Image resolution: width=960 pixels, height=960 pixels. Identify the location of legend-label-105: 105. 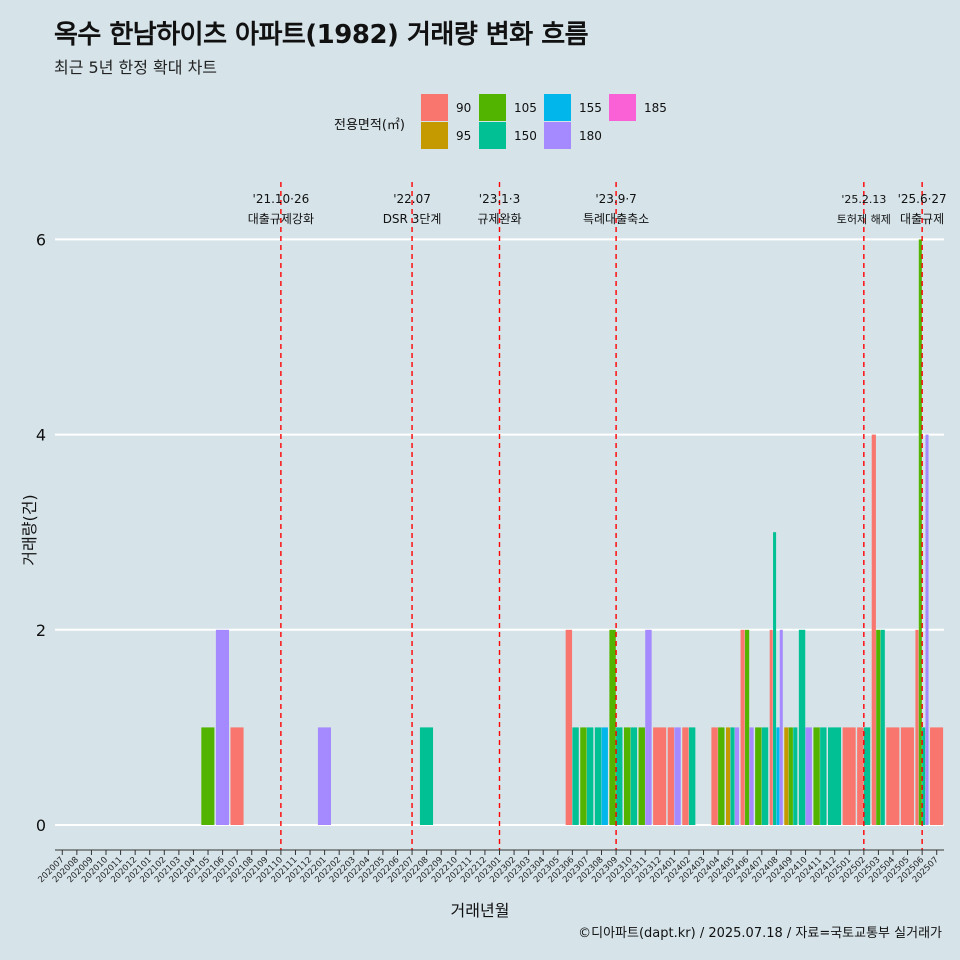
(525, 108).